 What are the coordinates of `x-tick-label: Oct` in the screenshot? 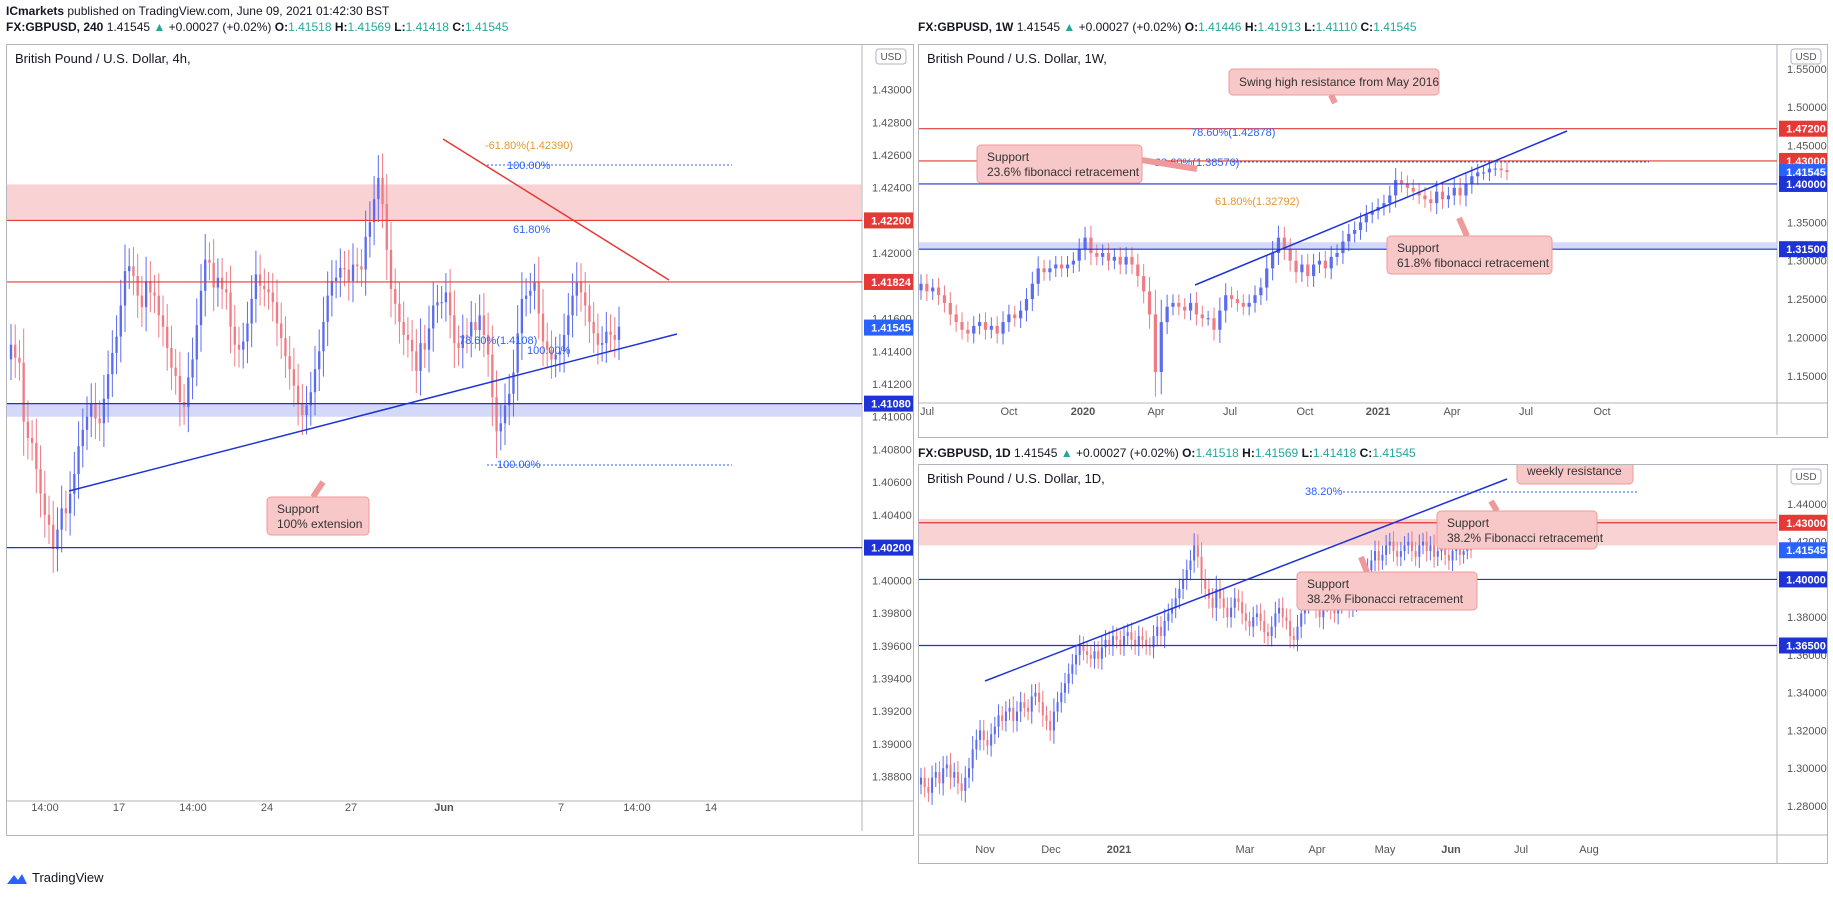 It's located at (1601, 412).